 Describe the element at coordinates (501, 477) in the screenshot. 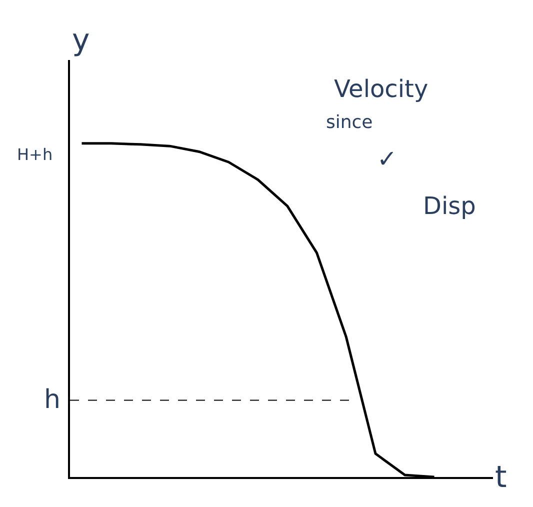

I see `x-axis-title: t` at that location.